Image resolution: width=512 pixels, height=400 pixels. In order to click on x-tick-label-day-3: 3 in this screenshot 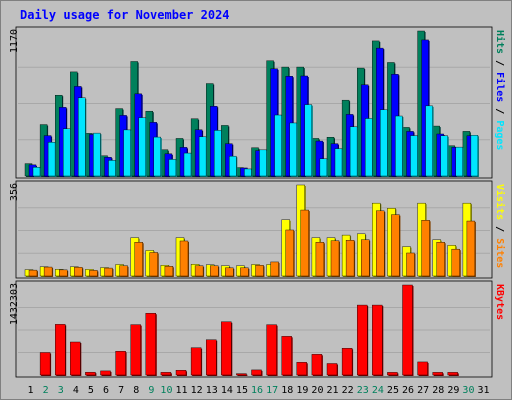, I will do `click(61, 390)`.